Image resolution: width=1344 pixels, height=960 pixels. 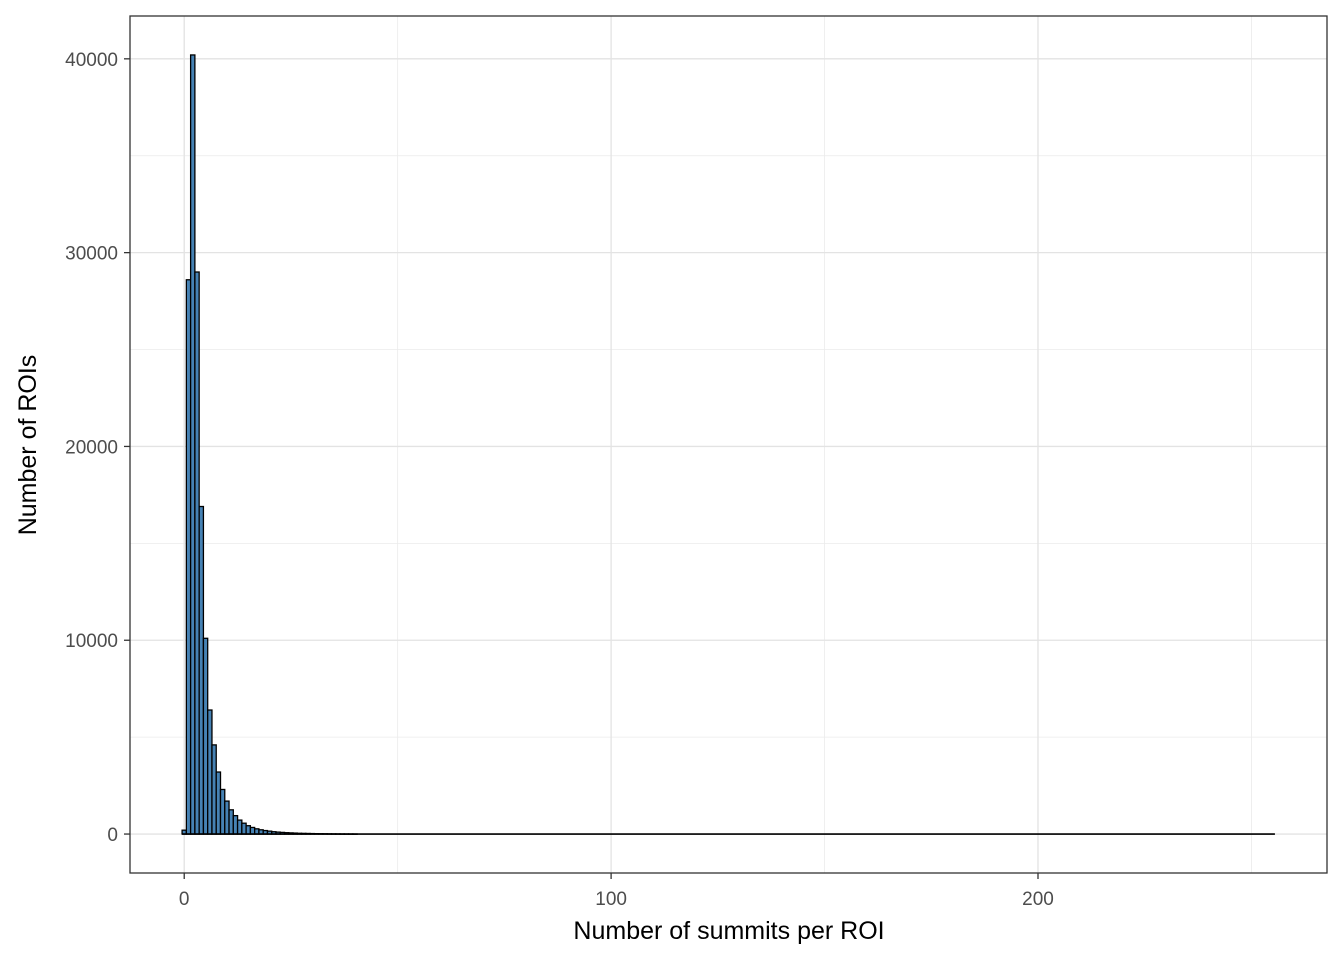 I want to click on y-axis-ticks: 0 10000 20000 30000 40000, so click(x=97, y=448).